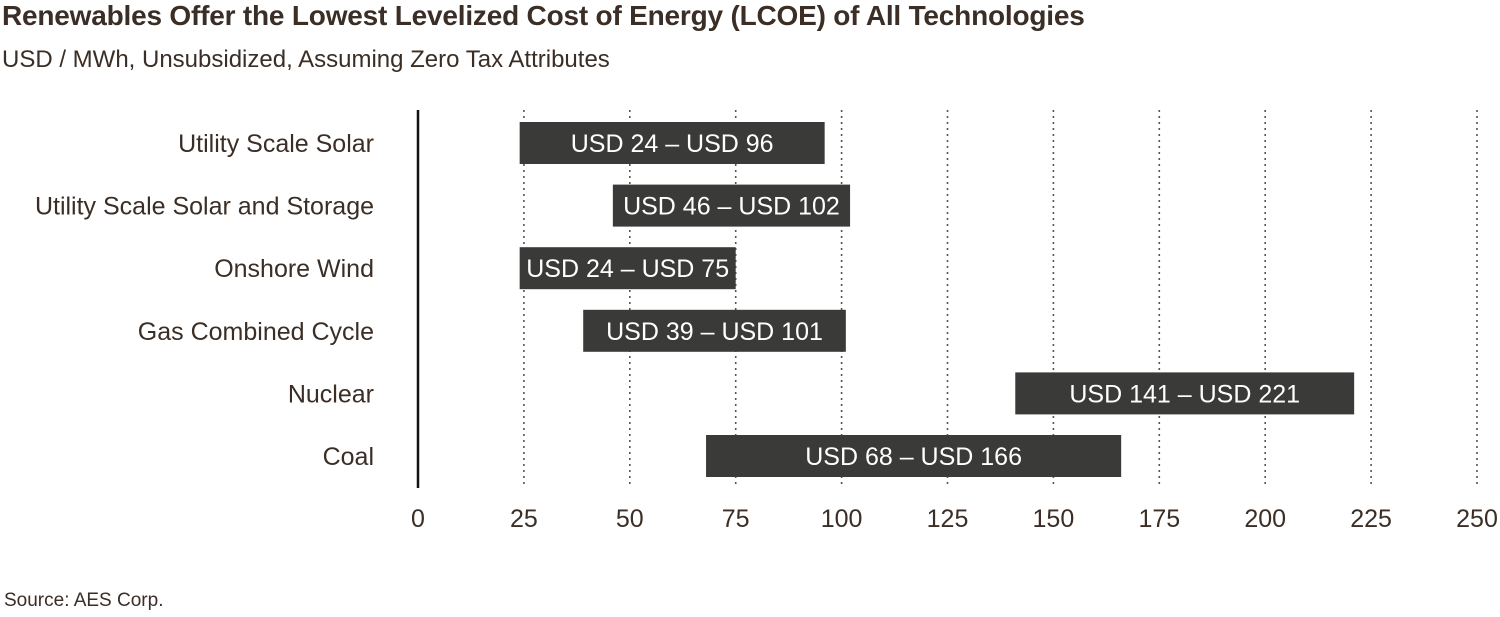  What do you see at coordinates (256, 332) in the screenshot?
I see `category-label: Gas Combined Cycle` at bounding box center [256, 332].